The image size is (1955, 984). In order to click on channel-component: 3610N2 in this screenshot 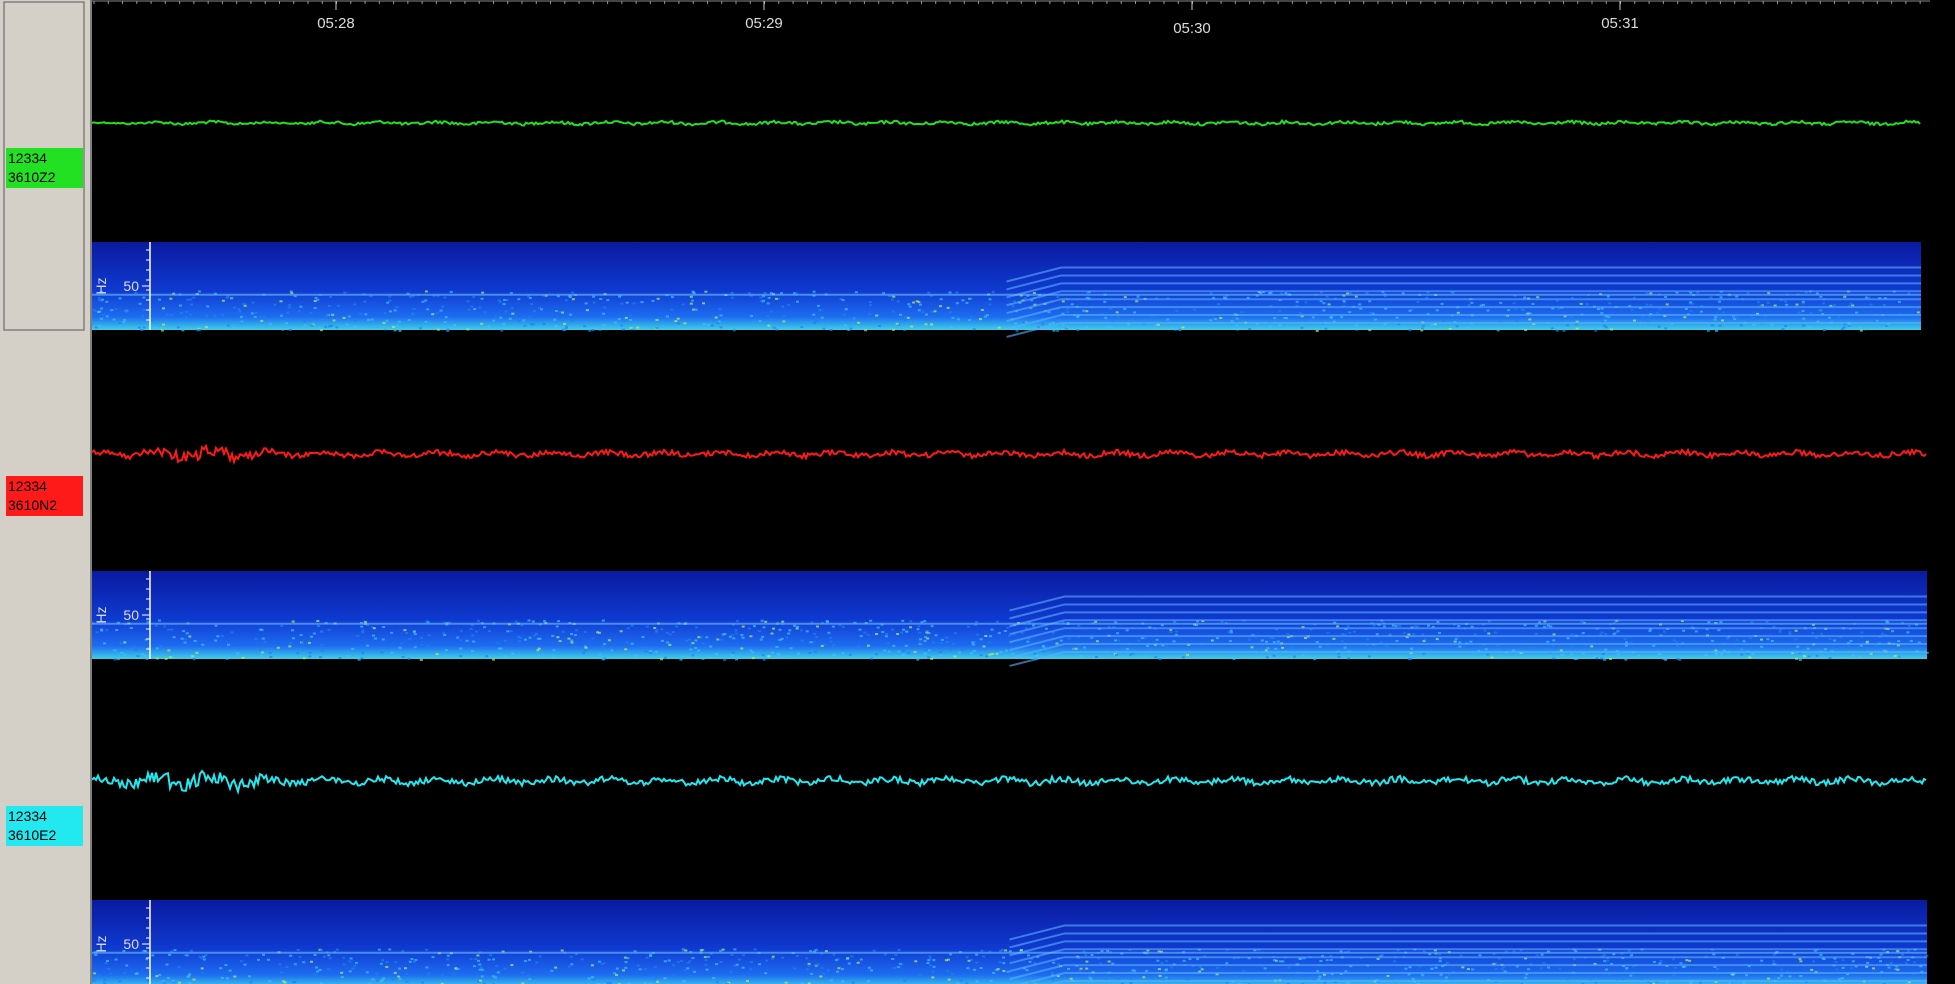, I will do `click(32, 505)`.